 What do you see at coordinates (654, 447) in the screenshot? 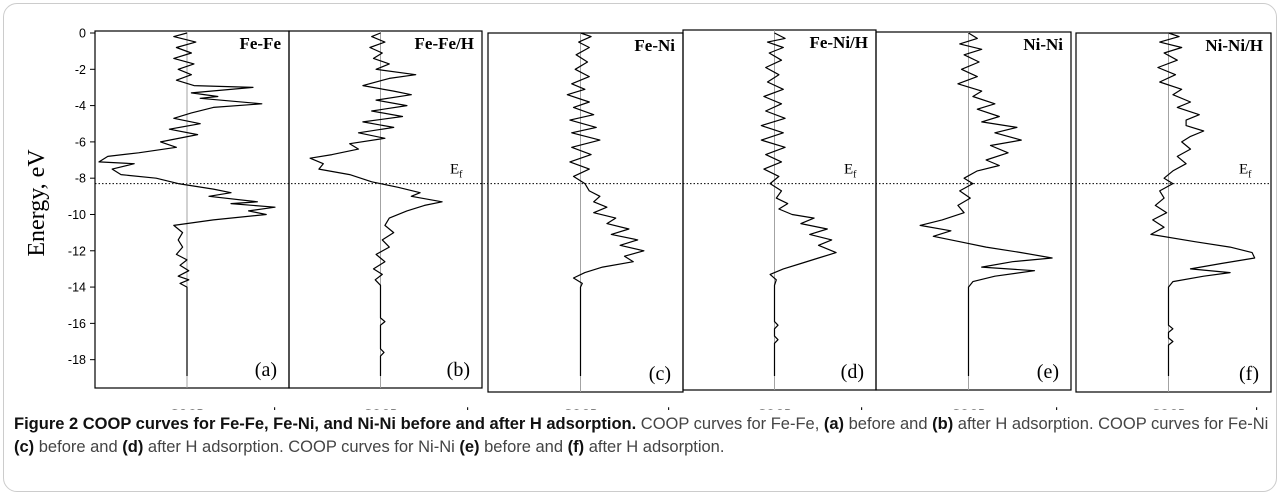
I see `caption-text: after H adsorption.` at bounding box center [654, 447].